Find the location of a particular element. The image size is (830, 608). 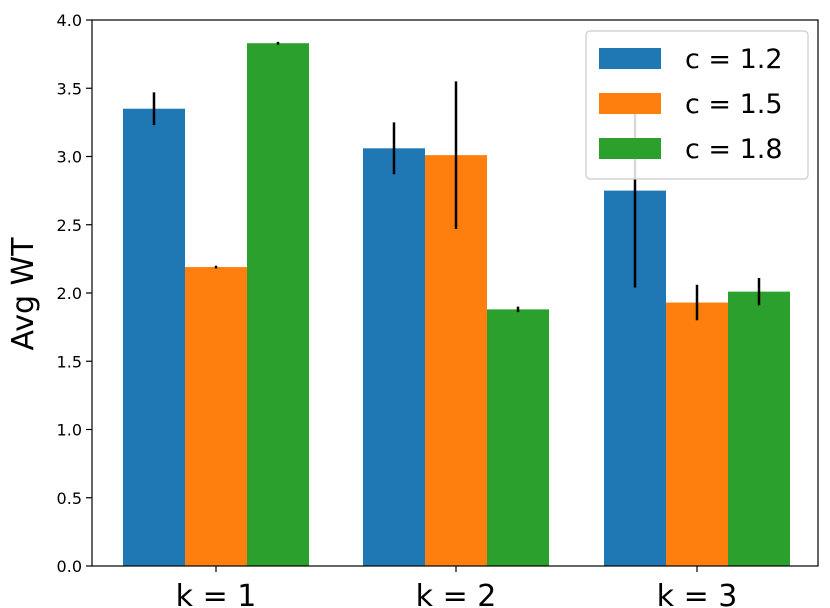

x-tick-label-1: k = 1 is located at coordinates (216, 593).